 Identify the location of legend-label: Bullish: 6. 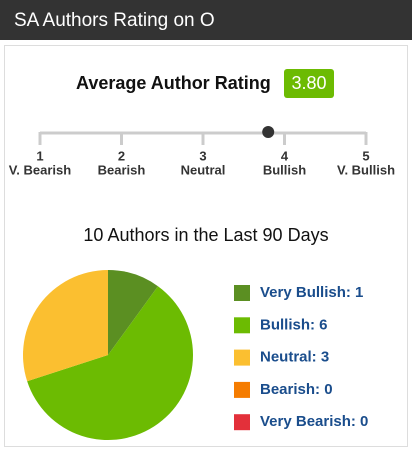
(294, 324).